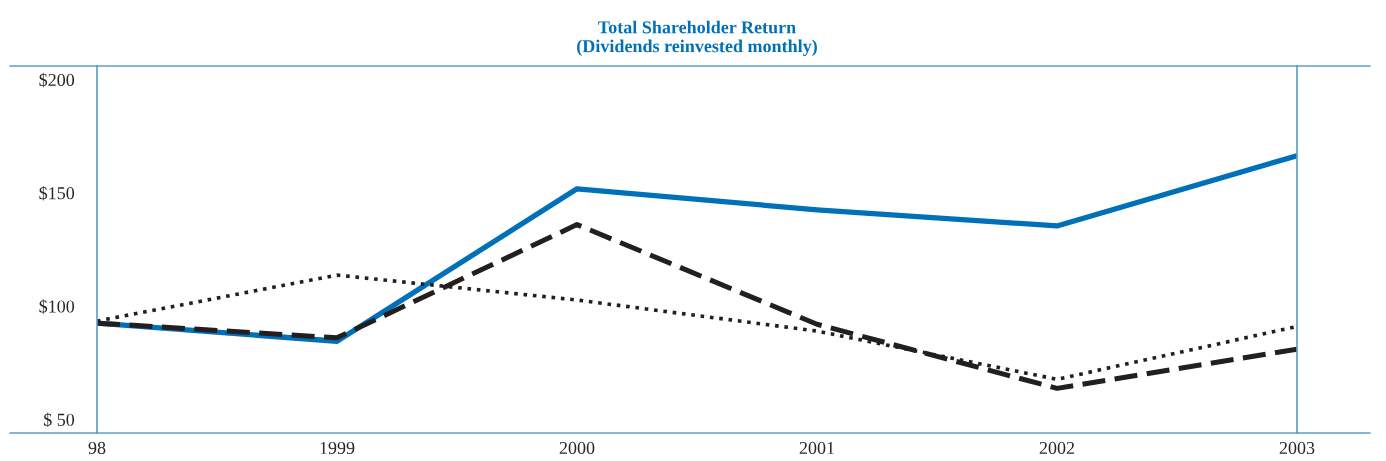  I want to click on x-tick-label: 2001, so click(816, 448).